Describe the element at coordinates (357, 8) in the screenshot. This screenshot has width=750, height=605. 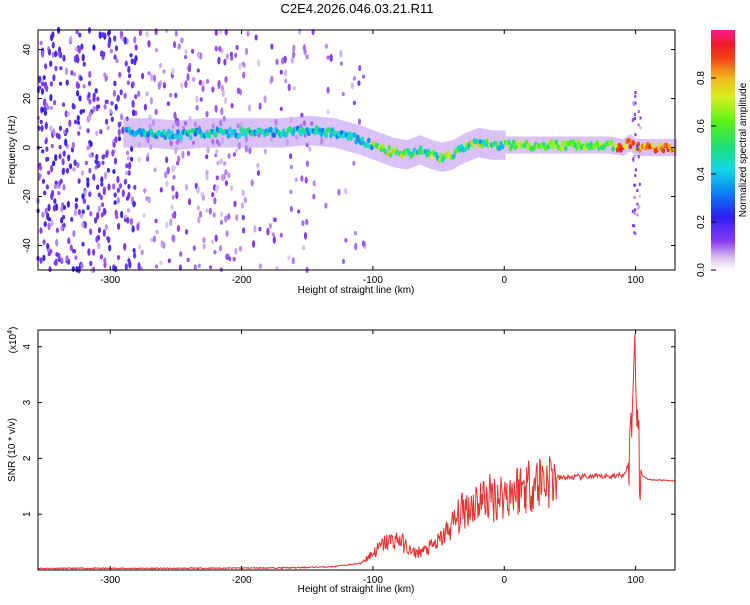
I see `figure-title: C2E4.2026.046.03.21.R11` at that location.